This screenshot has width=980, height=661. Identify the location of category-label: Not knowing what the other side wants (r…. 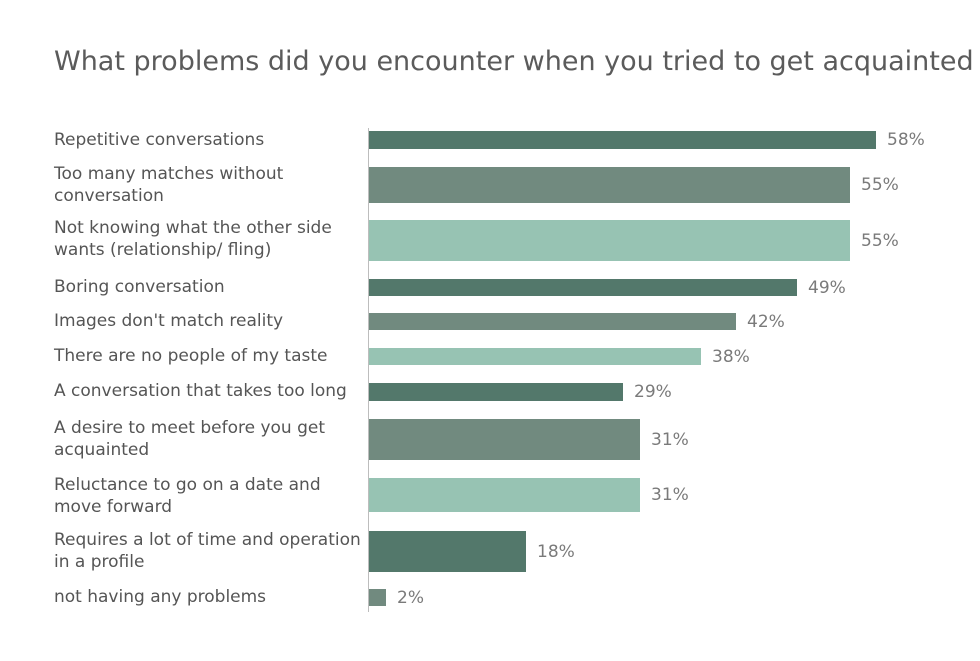
(193, 239).